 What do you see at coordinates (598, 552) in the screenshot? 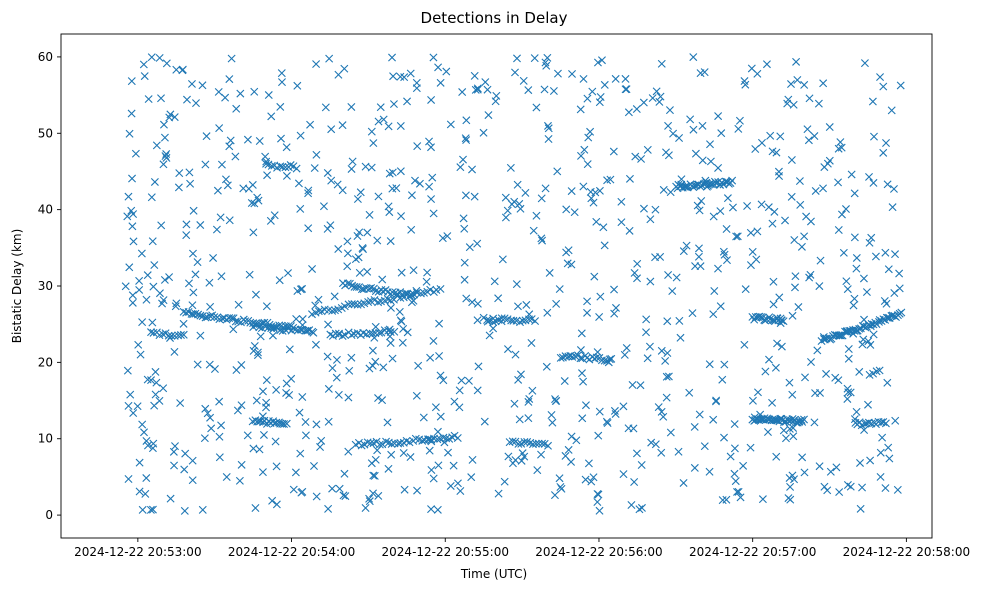
I see `x-tick-label: 2024-12-22 20:56:00` at bounding box center [598, 552].